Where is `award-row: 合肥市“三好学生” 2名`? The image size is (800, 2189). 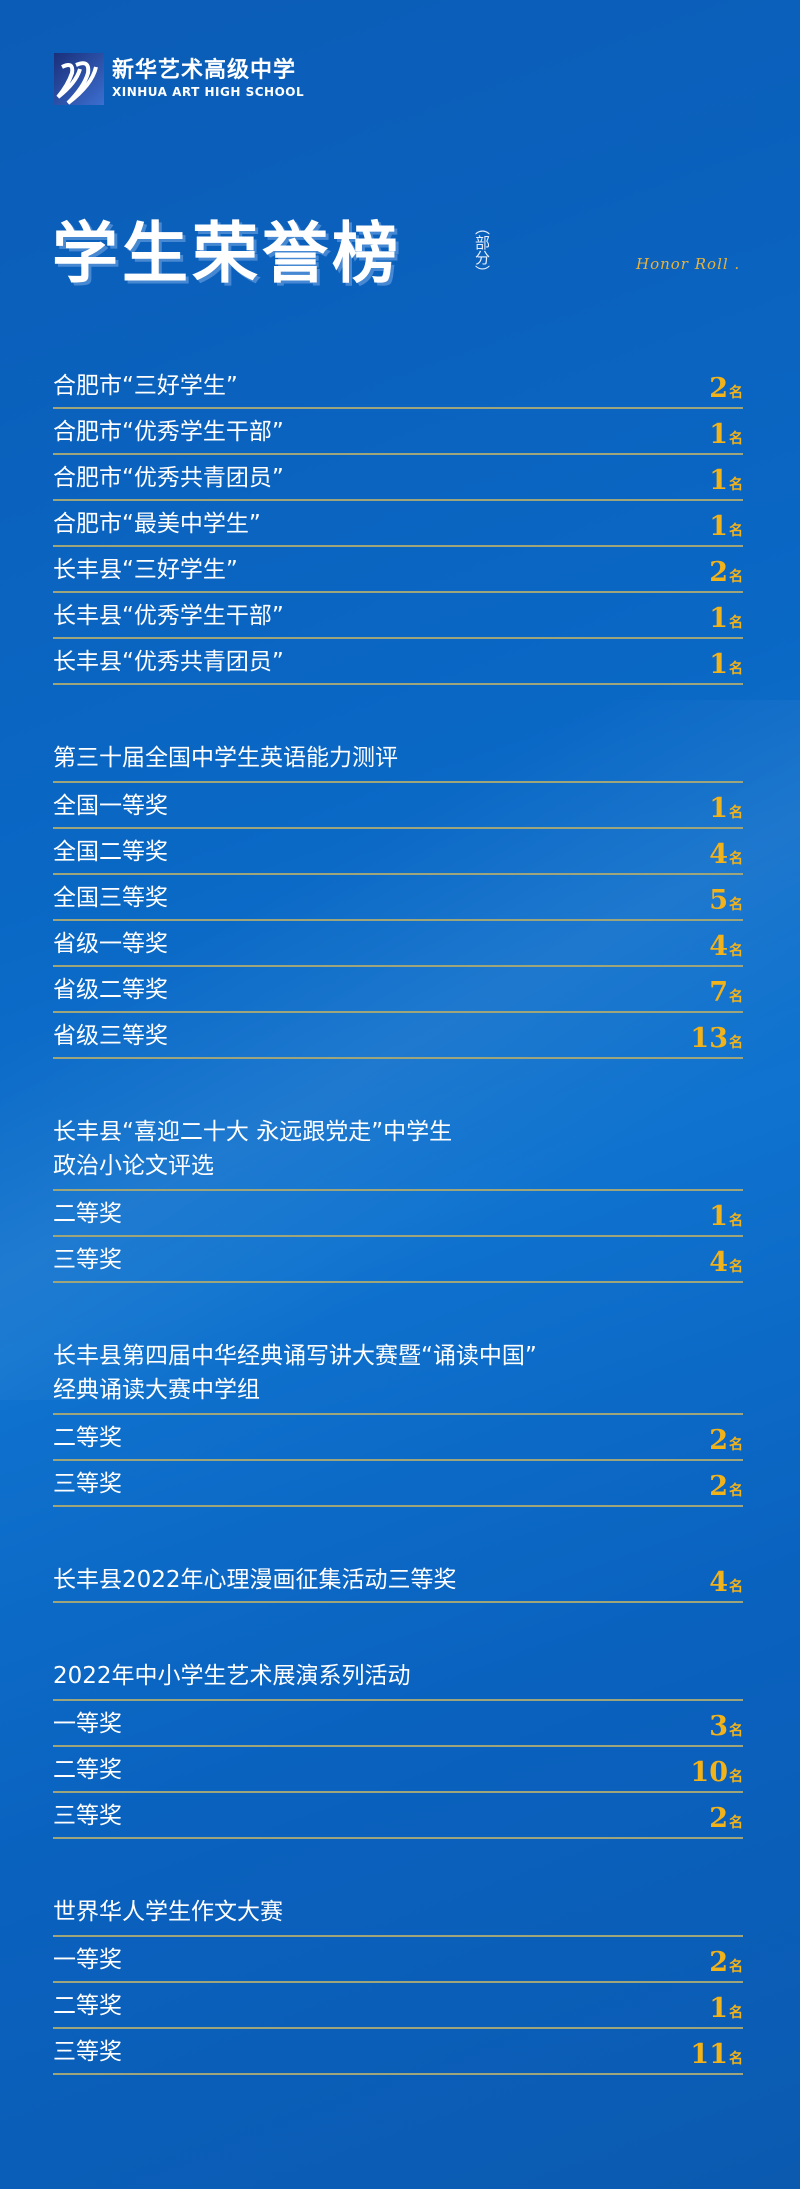
award-row: 合肥市“三好学生” 2名 is located at coordinates (398, 386).